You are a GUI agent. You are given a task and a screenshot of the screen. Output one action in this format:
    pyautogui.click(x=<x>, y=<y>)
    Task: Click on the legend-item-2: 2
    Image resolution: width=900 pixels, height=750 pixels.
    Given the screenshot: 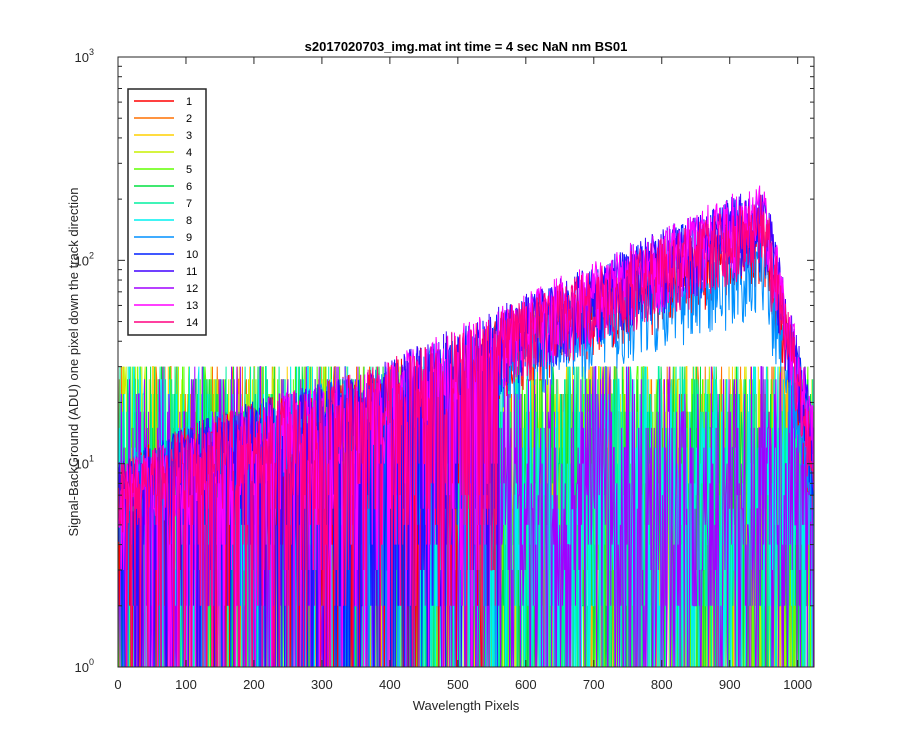 What is the action you would take?
    pyautogui.click(x=163, y=119)
    